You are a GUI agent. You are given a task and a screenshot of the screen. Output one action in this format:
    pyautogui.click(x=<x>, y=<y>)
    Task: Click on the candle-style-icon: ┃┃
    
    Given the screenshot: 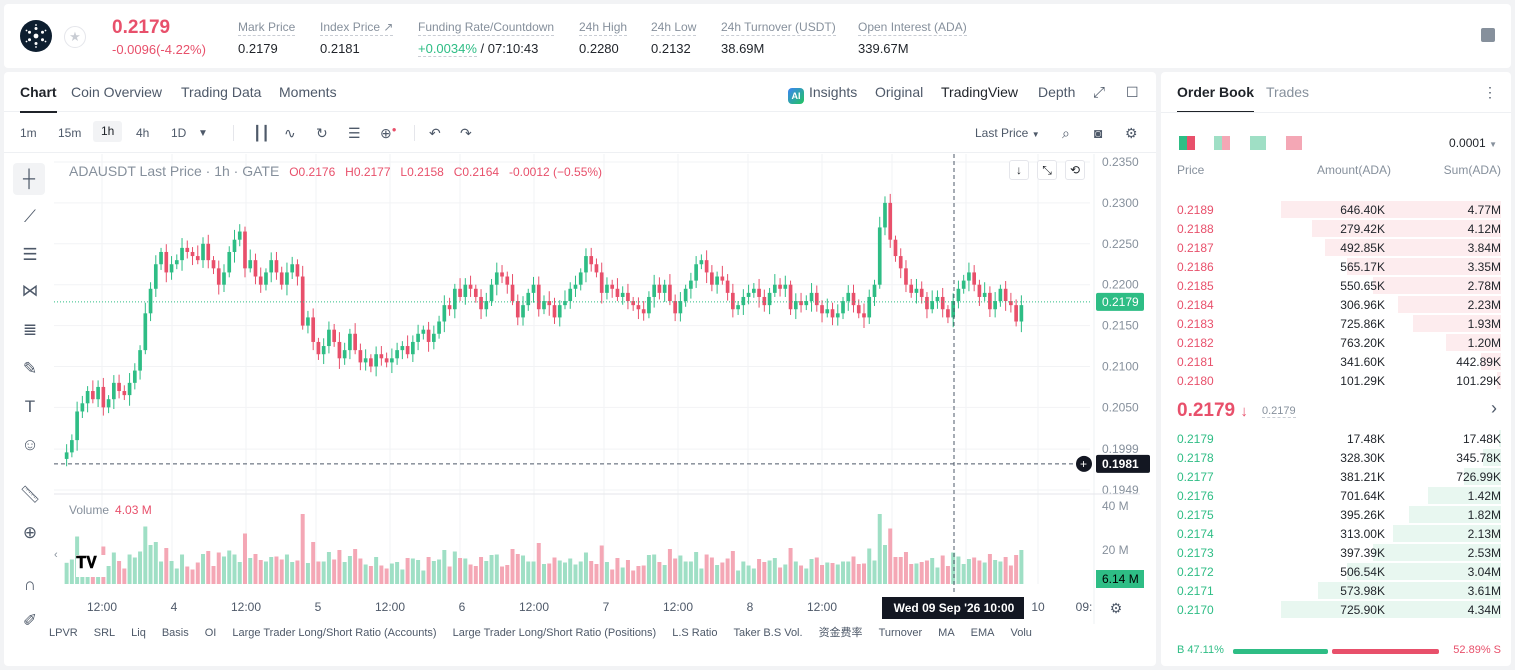 What is the action you would take?
    pyautogui.click(x=261, y=133)
    